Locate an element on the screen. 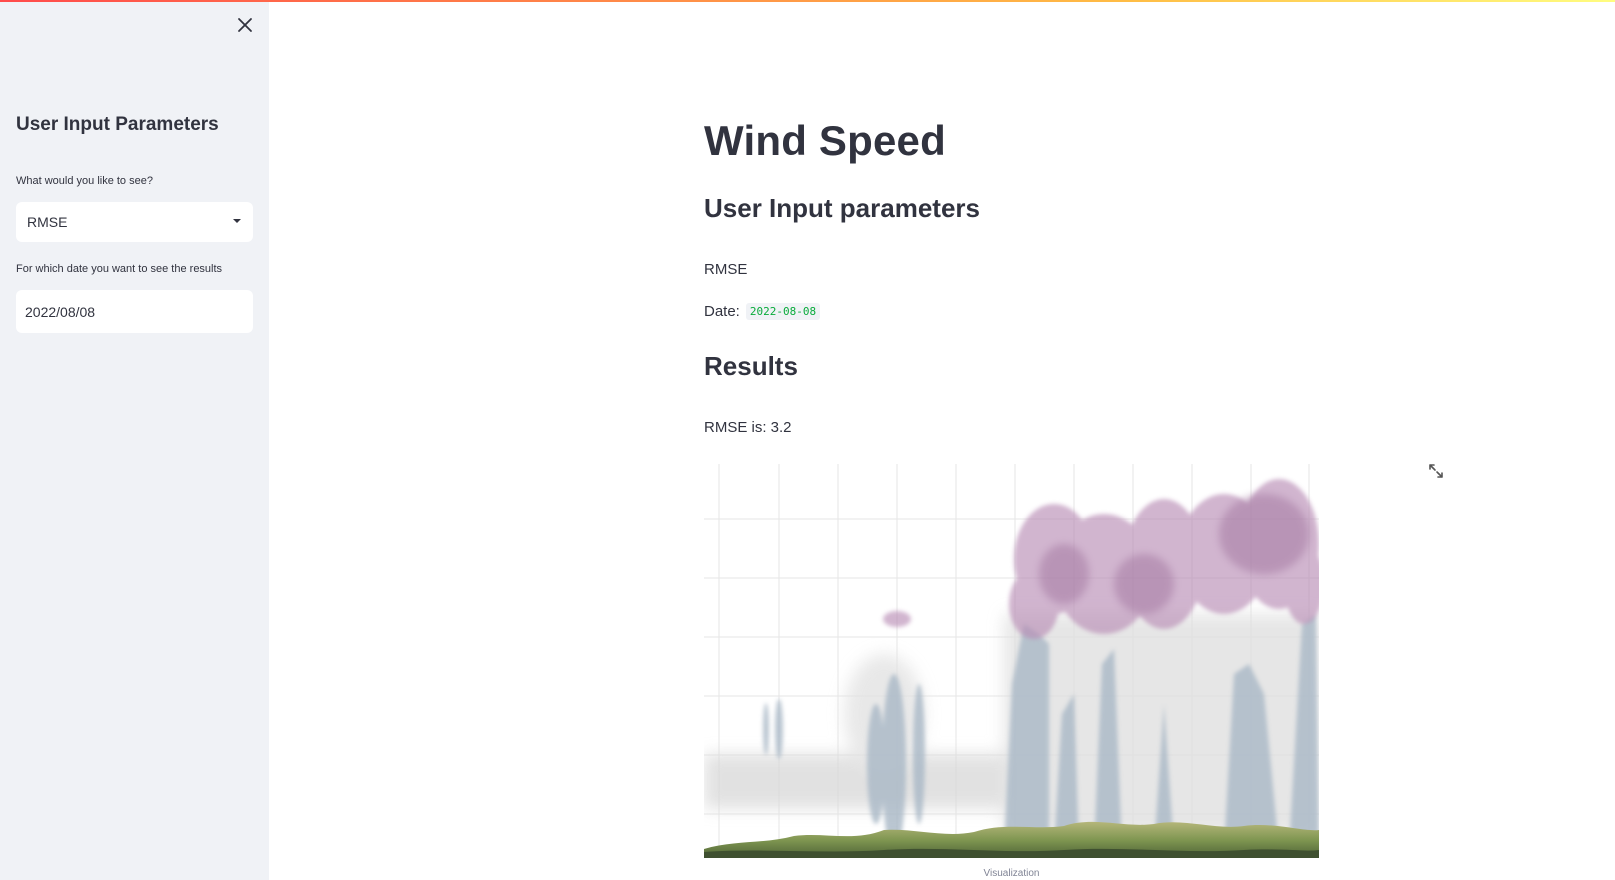 The image size is (1615, 880). params-heading: User Input parameters is located at coordinates (842, 208).